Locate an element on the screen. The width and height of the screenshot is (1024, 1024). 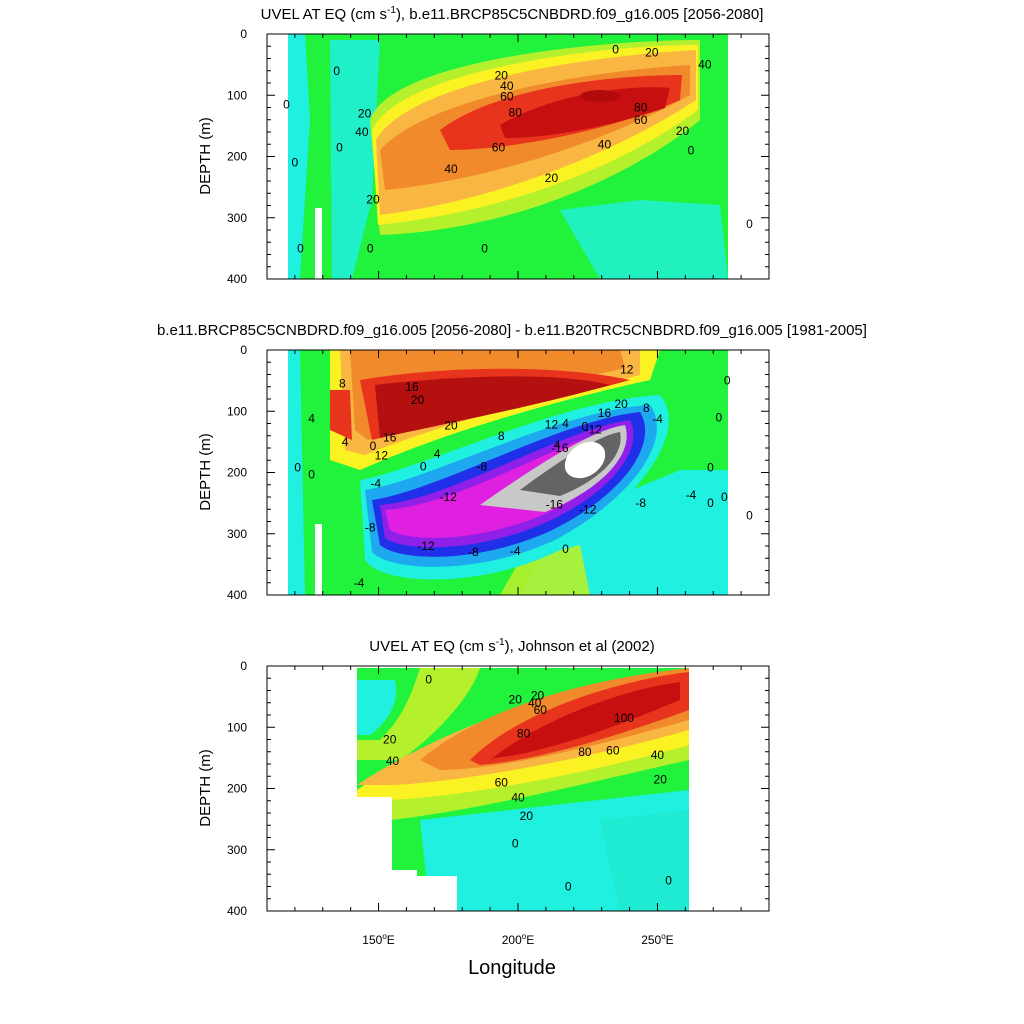
xtick-label: 150oE is located at coordinates (378, 939).